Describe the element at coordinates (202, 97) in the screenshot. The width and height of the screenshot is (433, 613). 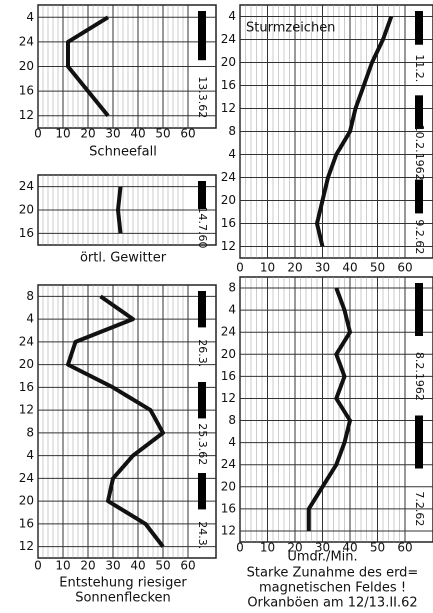
I see `date-label: 13.3.62` at that location.